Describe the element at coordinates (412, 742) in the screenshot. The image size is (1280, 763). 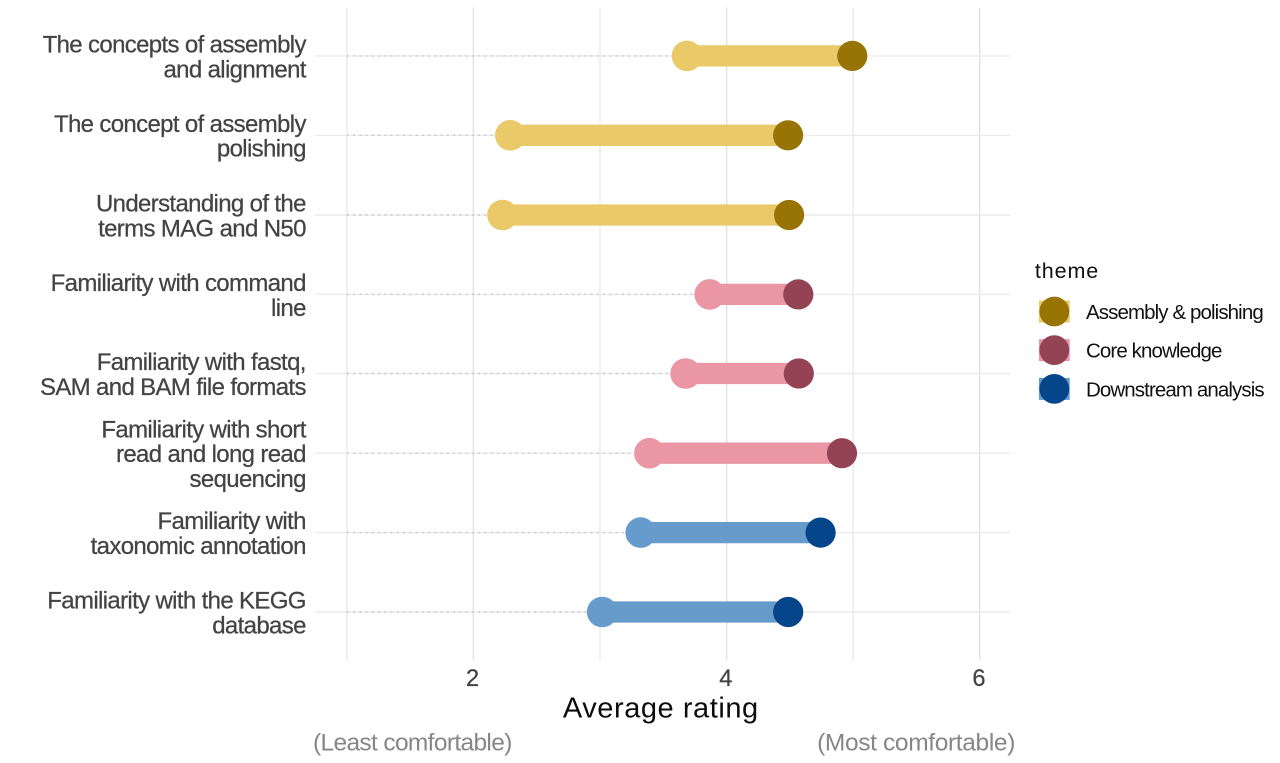
I see `svg-text: (Least comfortable)` at that location.